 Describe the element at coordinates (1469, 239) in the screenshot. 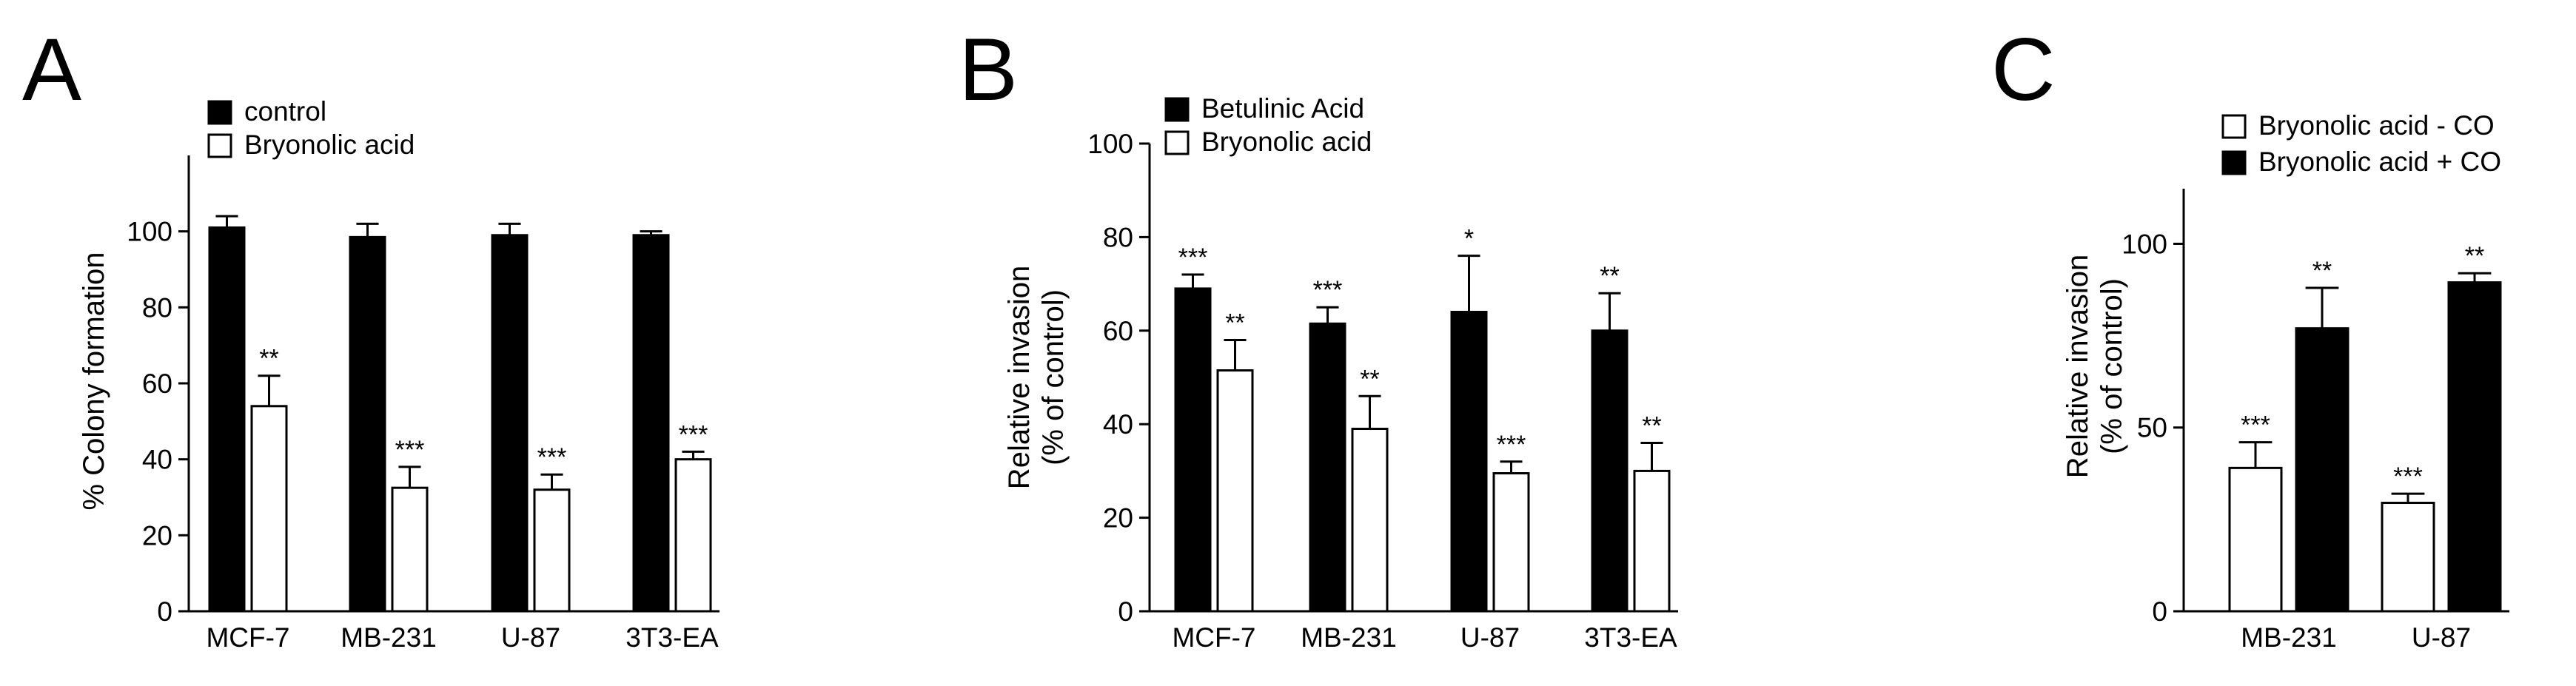

I see `significance-label: *` at that location.